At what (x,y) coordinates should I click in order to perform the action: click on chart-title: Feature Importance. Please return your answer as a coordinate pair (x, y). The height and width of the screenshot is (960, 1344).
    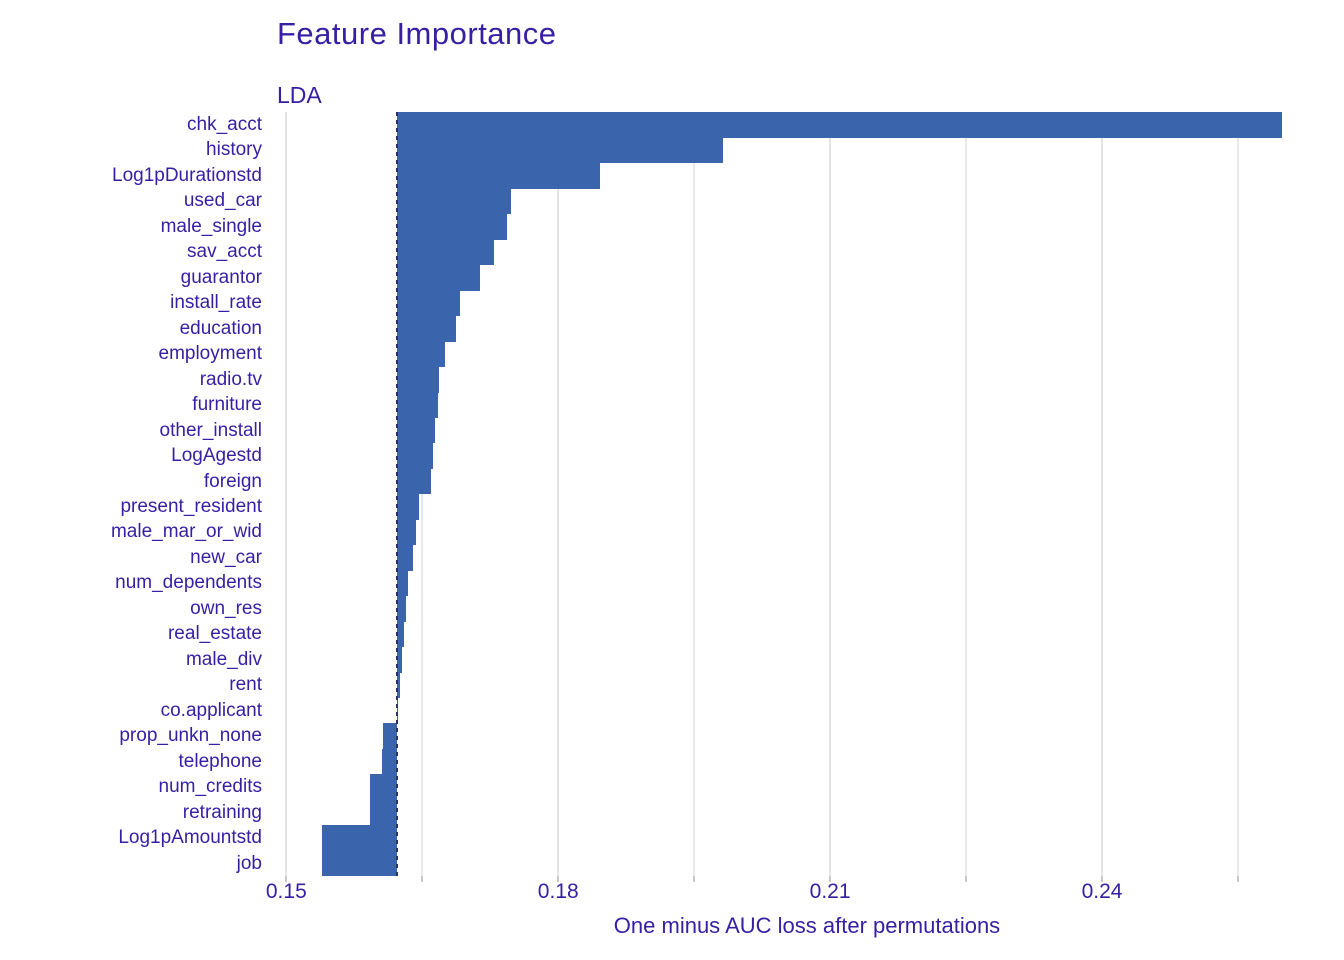
    Looking at the image, I should click on (417, 33).